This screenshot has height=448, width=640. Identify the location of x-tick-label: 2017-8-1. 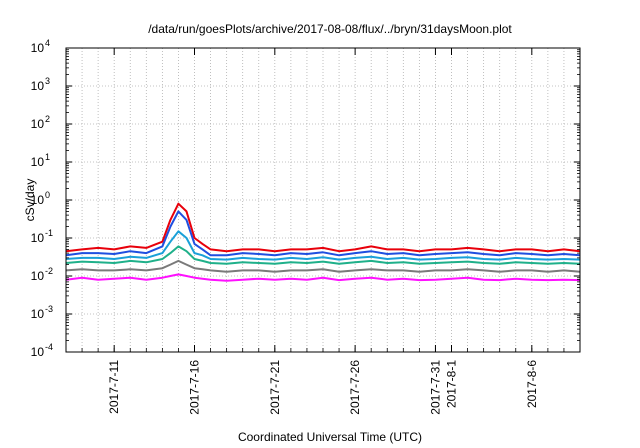
(452, 384).